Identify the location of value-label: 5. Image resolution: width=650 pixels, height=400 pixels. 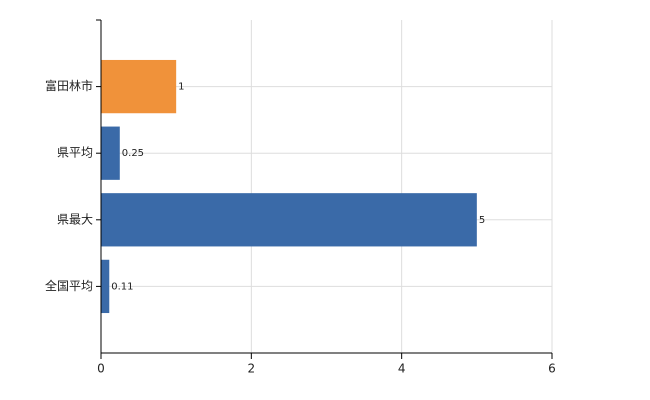
(482, 220).